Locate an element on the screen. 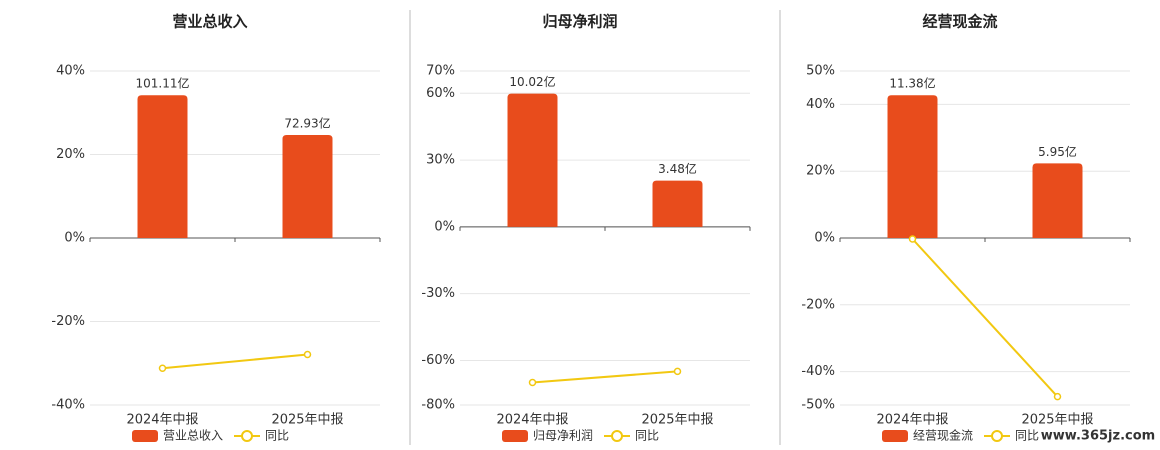 The width and height of the screenshot is (1160, 450). value-label: 5.95亿 is located at coordinates (1057, 151).